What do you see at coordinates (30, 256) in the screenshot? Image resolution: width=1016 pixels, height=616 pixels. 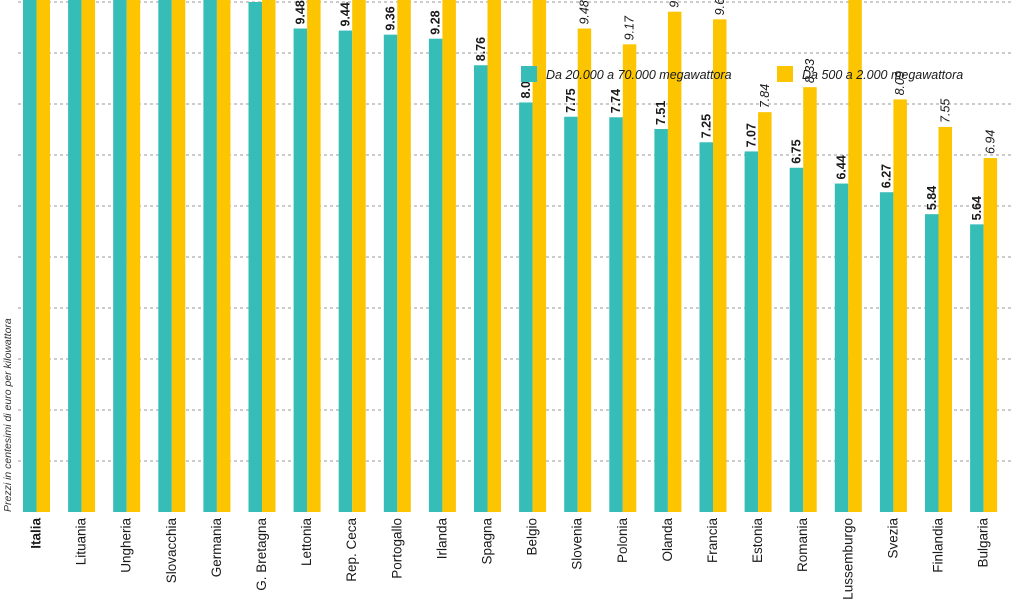 I see `bar-large-italia` at bounding box center [30, 256].